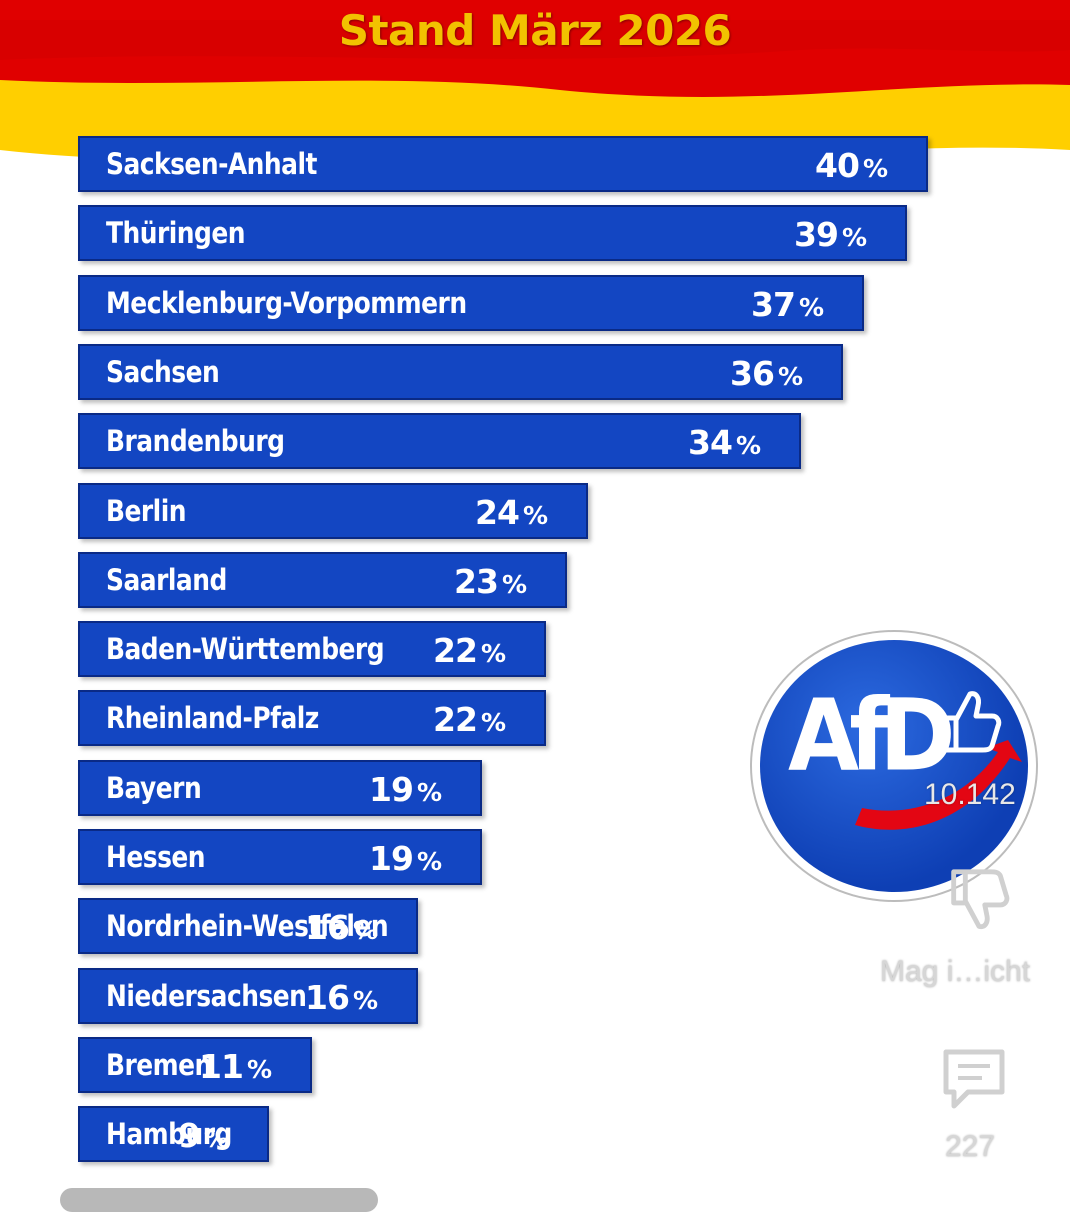 This screenshot has height=1212, width=1070. Describe the element at coordinates (195, 441) in the screenshot. I see `bar-label: Brandenburg` at that location.